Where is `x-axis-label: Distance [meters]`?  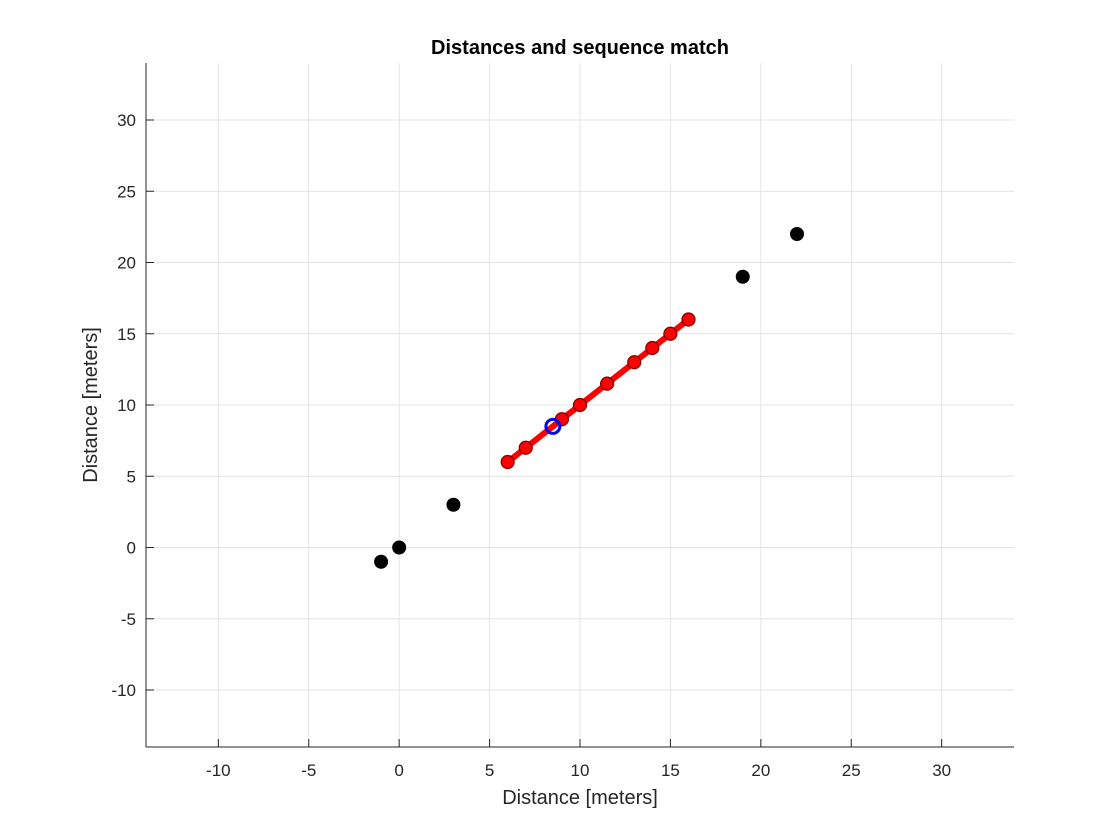
x-axis-label: Distance [meters] is located at coordinates (580, 798).